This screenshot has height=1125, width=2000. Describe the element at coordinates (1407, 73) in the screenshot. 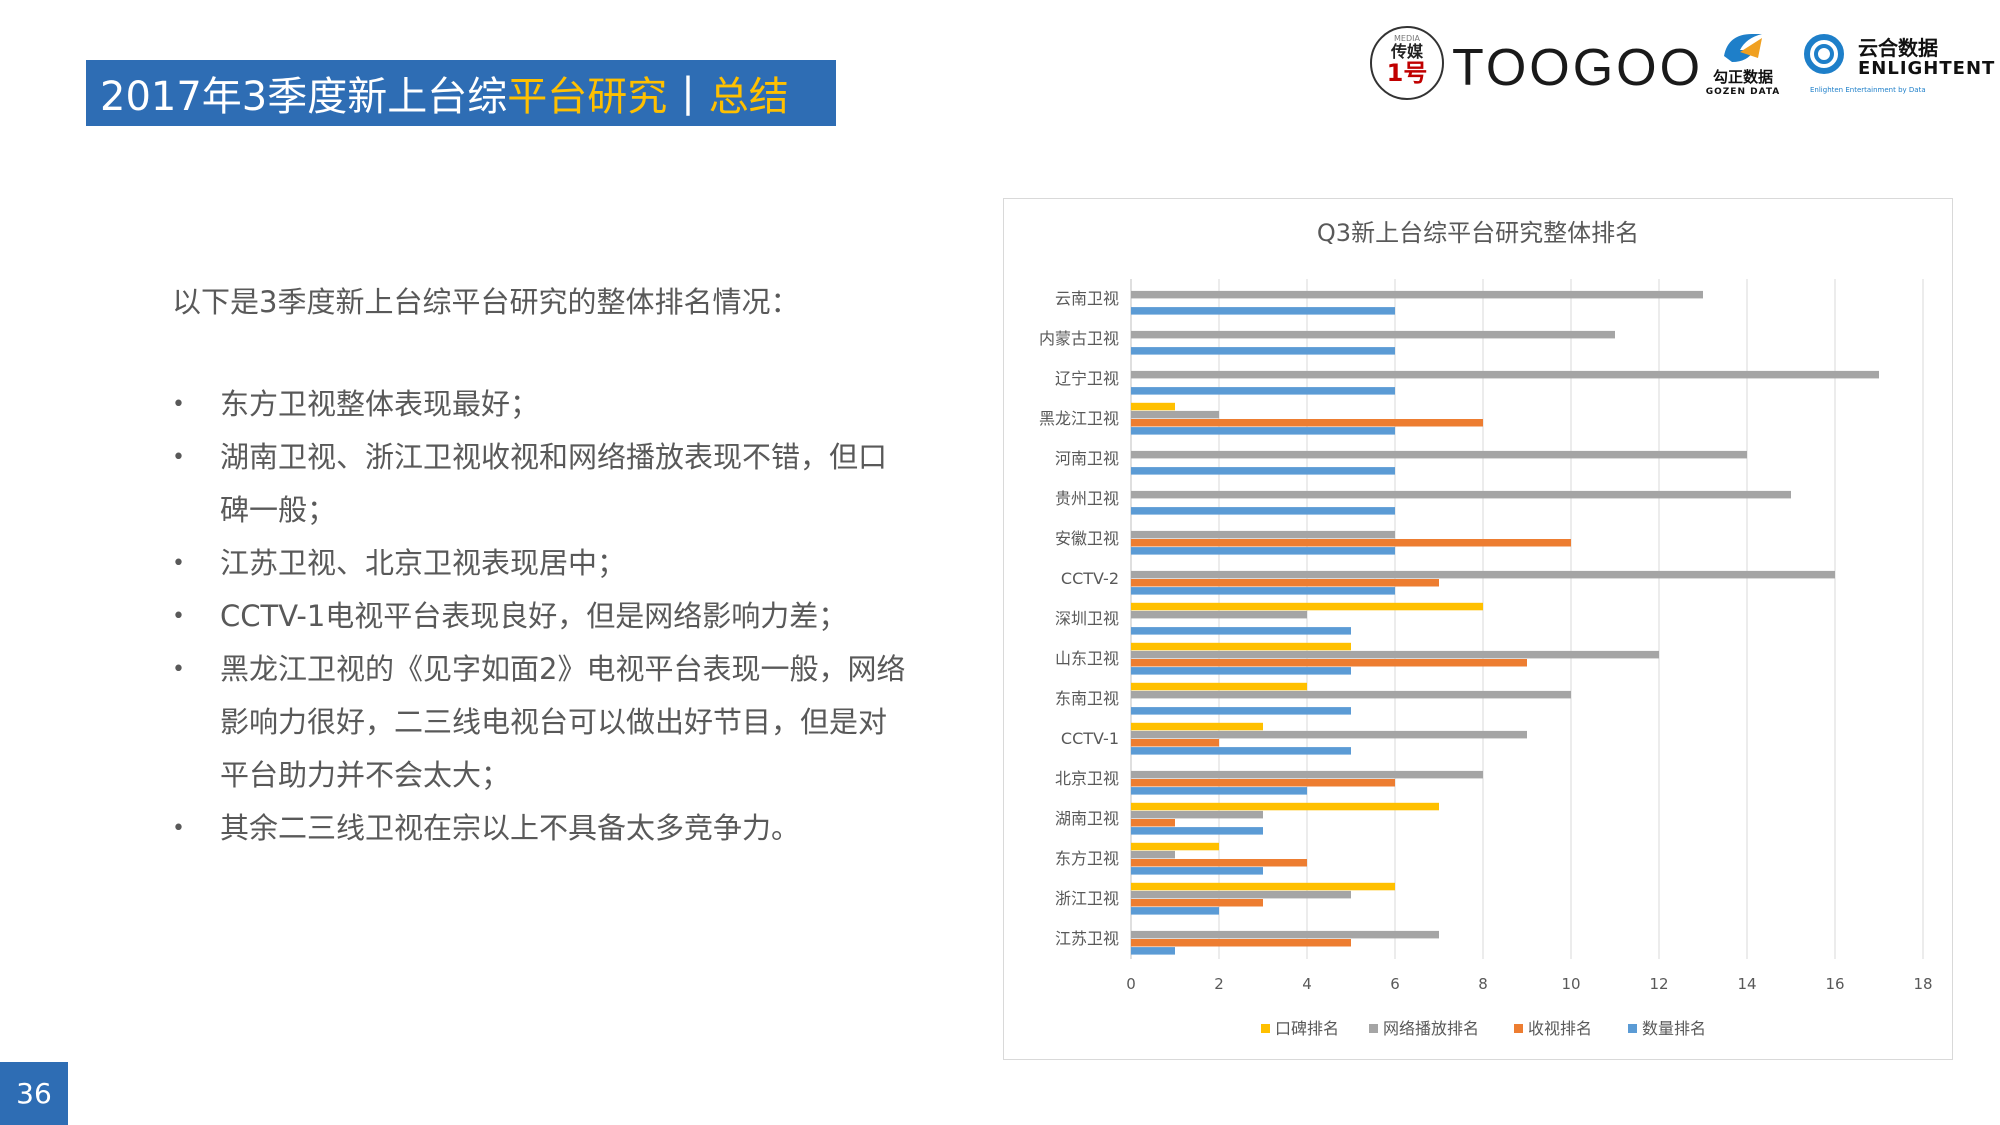

I see `chuanmei-logo-num: 1号` at that location.